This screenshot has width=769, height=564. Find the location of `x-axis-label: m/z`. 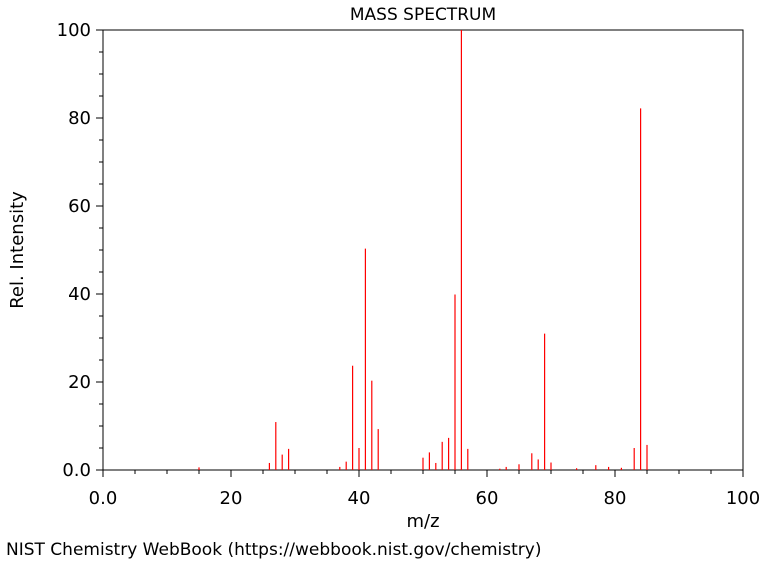

x-axis-label: m/z is located at coordinates (422, 521).